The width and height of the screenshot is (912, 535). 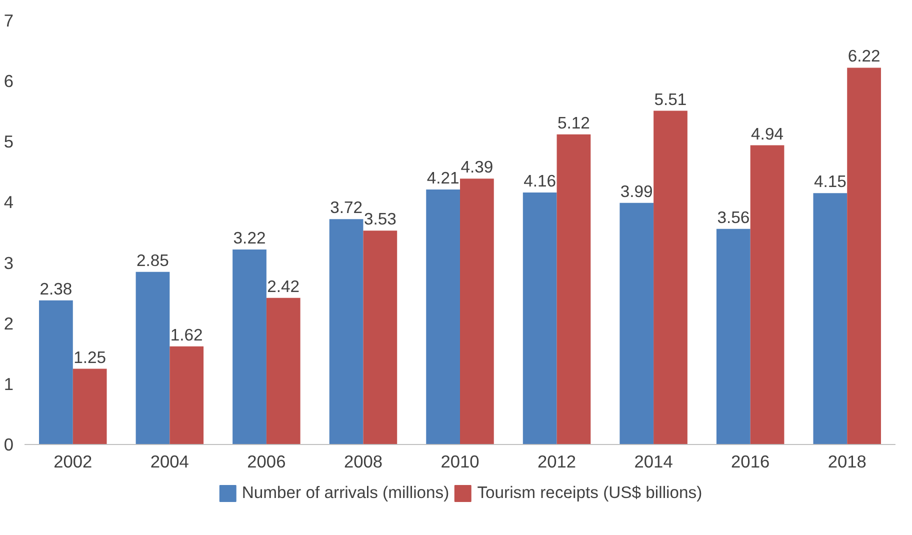 I want to click on data-label: 1.25, so click(x=90, y=357).